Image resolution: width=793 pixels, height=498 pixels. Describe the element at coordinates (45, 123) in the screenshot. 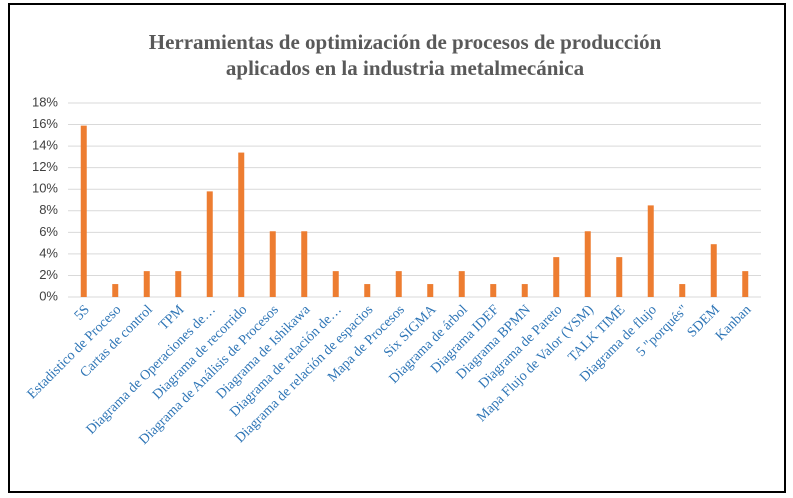

I see `y-tick-label: 16%` at that location.